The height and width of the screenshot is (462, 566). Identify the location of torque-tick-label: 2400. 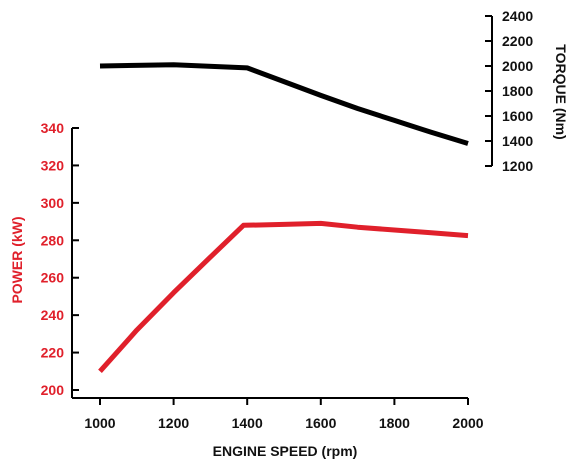
(517, 16).